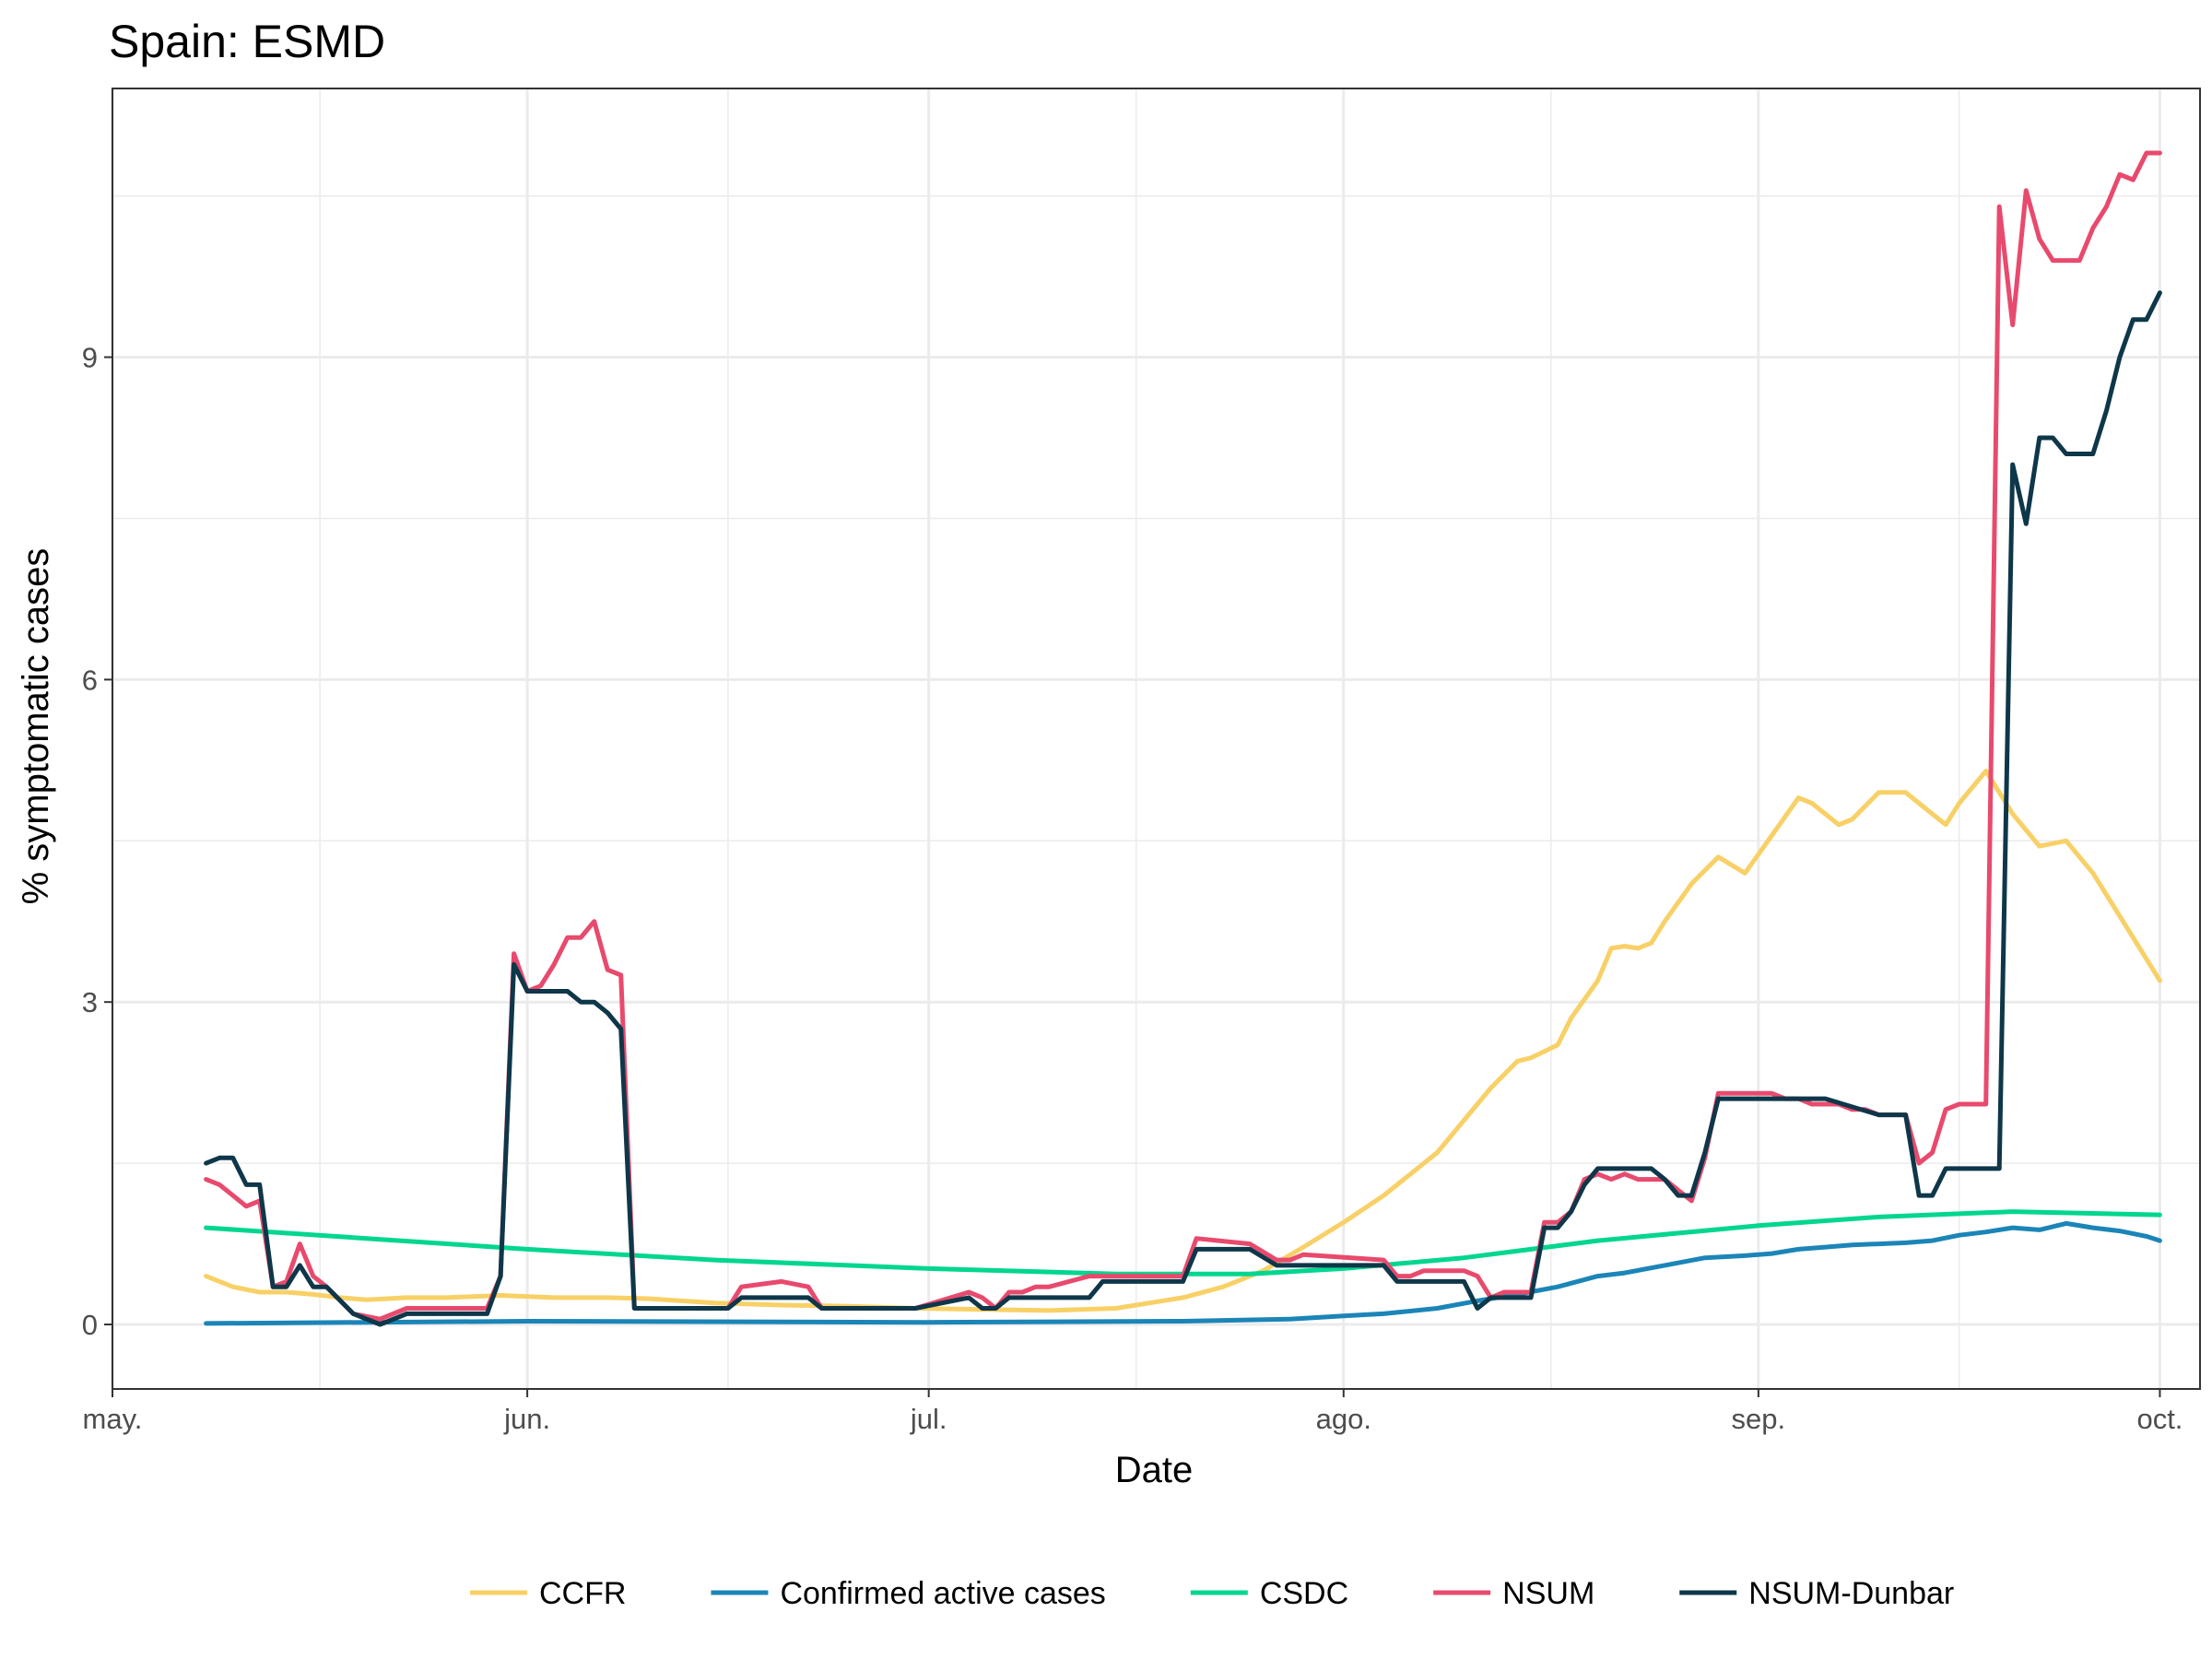 This screenshot has width=2212, height=1659. I want to click on y-tick-label: 6, so click(90, 680).